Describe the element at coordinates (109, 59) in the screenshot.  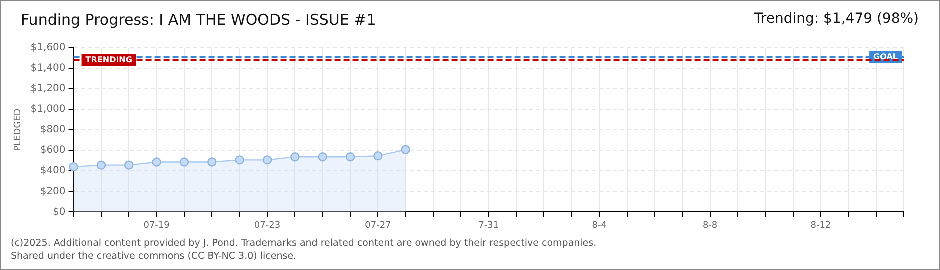
I see `ref-line-label: TRENDING` at that location.